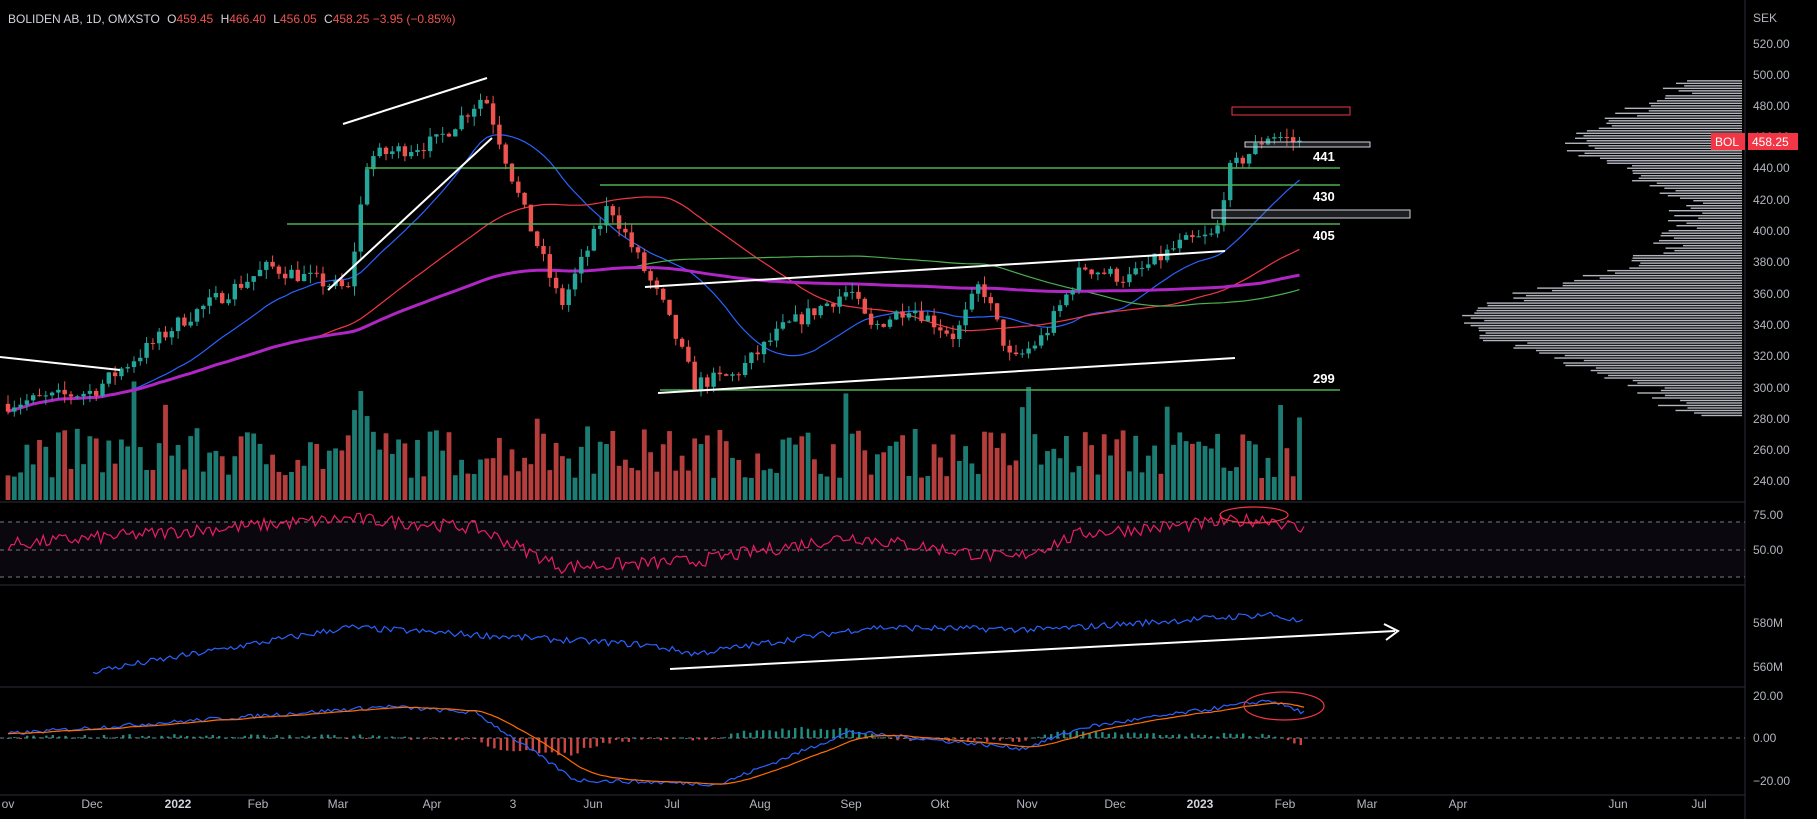 The width and height of the screenshot is (1817, 819). I want to click on channel-bottom-trendline, so click(946, 375).